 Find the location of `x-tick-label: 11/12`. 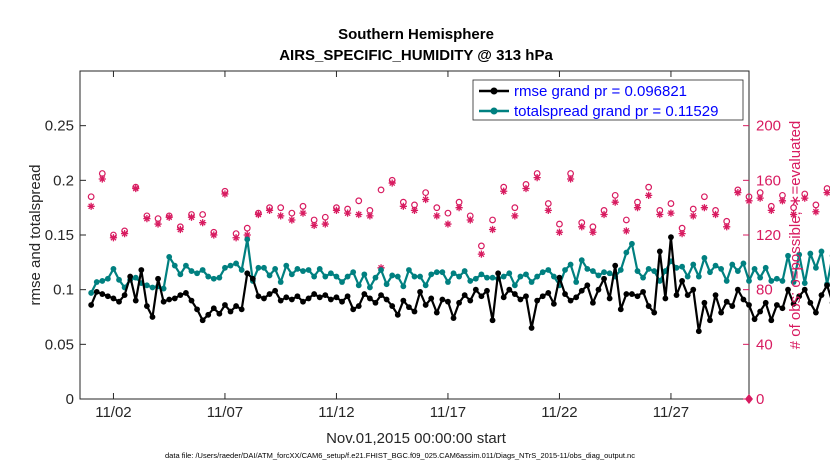

x-tick-label: 11/12 is located at coordinates (336, 412).